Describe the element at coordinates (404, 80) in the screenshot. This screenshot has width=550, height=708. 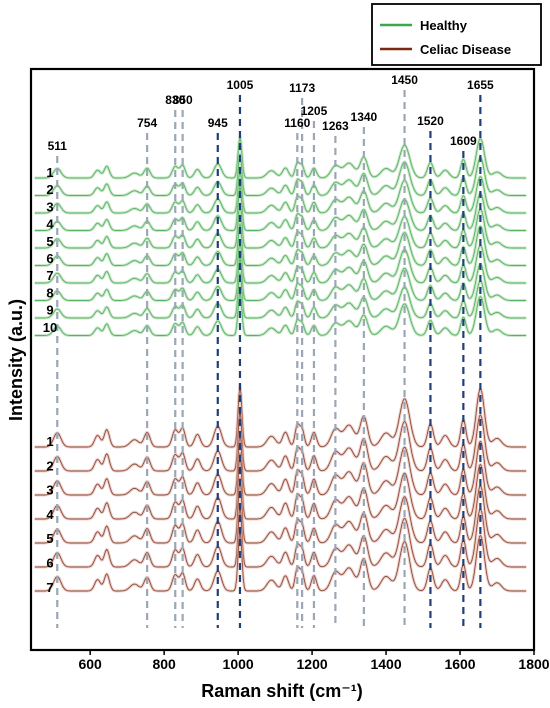
I see `peak-label-1450: 1450` at that location.